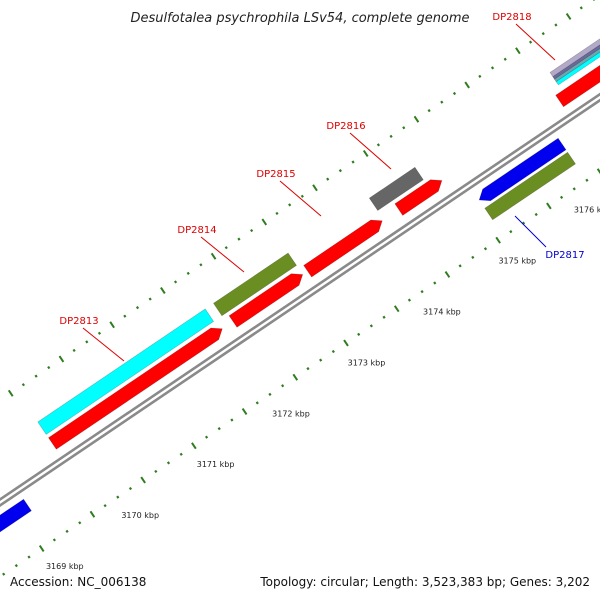 Image resolution: width=600 pixels, height=600 pixels. What do you see at coordinates (517, 261) in the screenshot?
I see `kbp-tick-label: 3175 kbp` at bounding box center [517, 261].